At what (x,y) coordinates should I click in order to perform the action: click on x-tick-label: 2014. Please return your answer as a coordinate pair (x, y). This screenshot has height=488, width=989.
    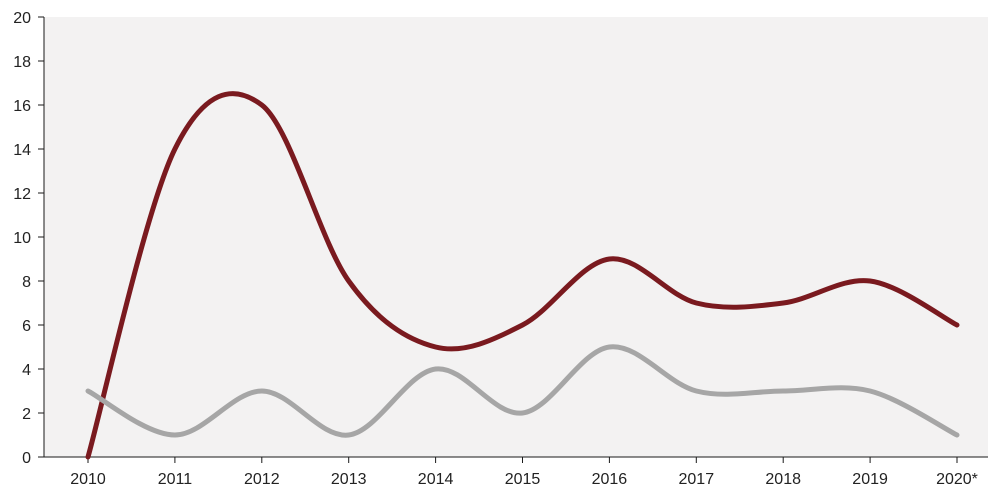
    Looking at the image, I should click on (436, 479).